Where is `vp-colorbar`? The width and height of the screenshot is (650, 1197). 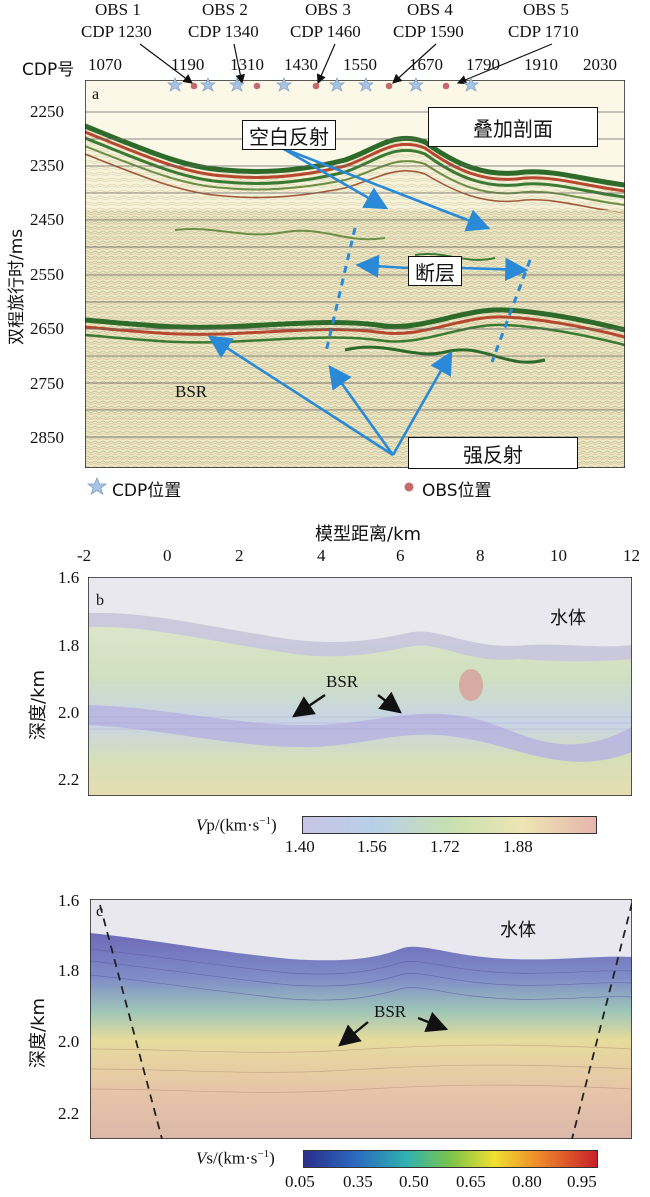
vp-colorbar is located at coordinates (449, 825).